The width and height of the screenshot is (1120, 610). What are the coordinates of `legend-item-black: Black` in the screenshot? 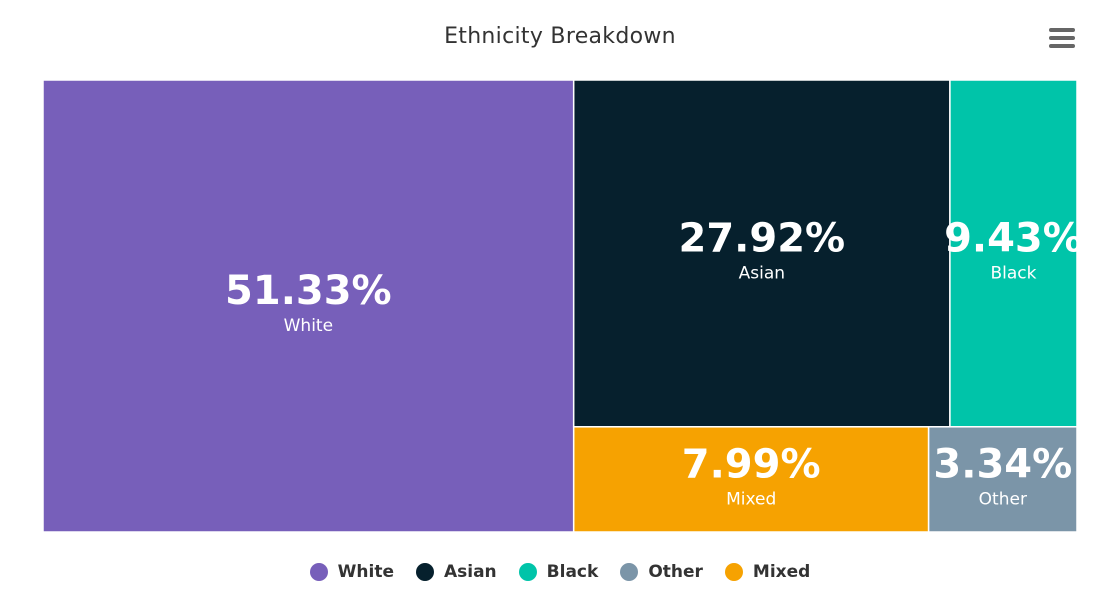 It's located at (558, 572).